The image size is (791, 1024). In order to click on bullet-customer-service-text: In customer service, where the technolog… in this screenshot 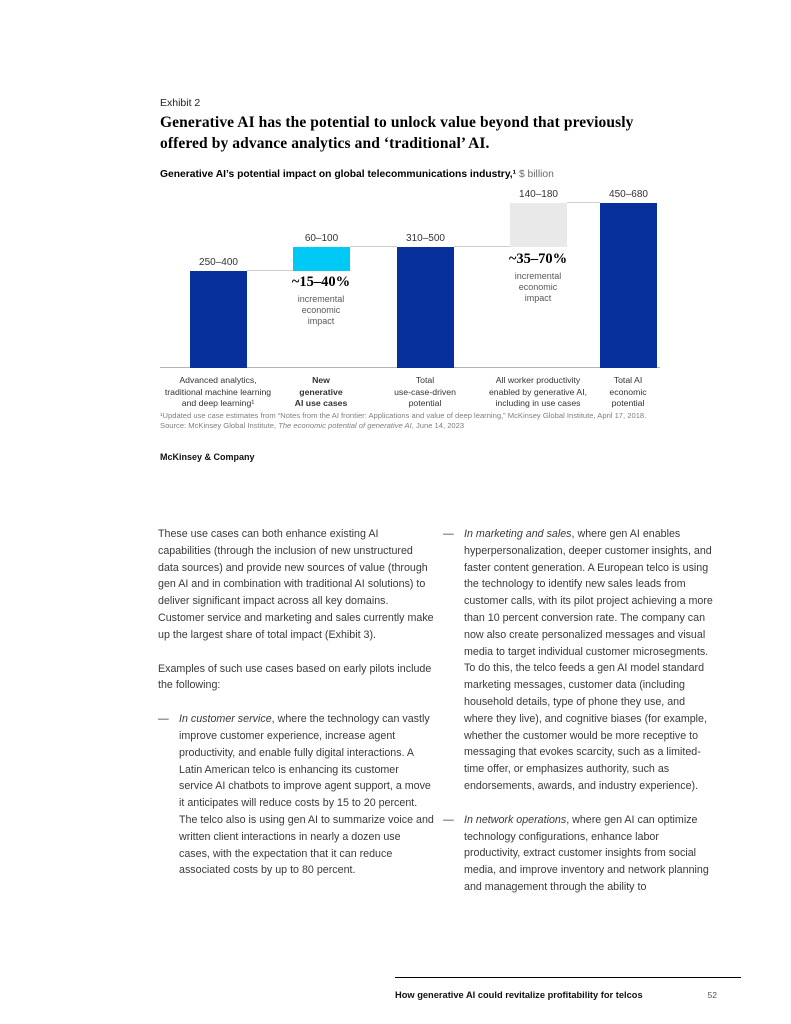, I will do `click(306, 795)`.